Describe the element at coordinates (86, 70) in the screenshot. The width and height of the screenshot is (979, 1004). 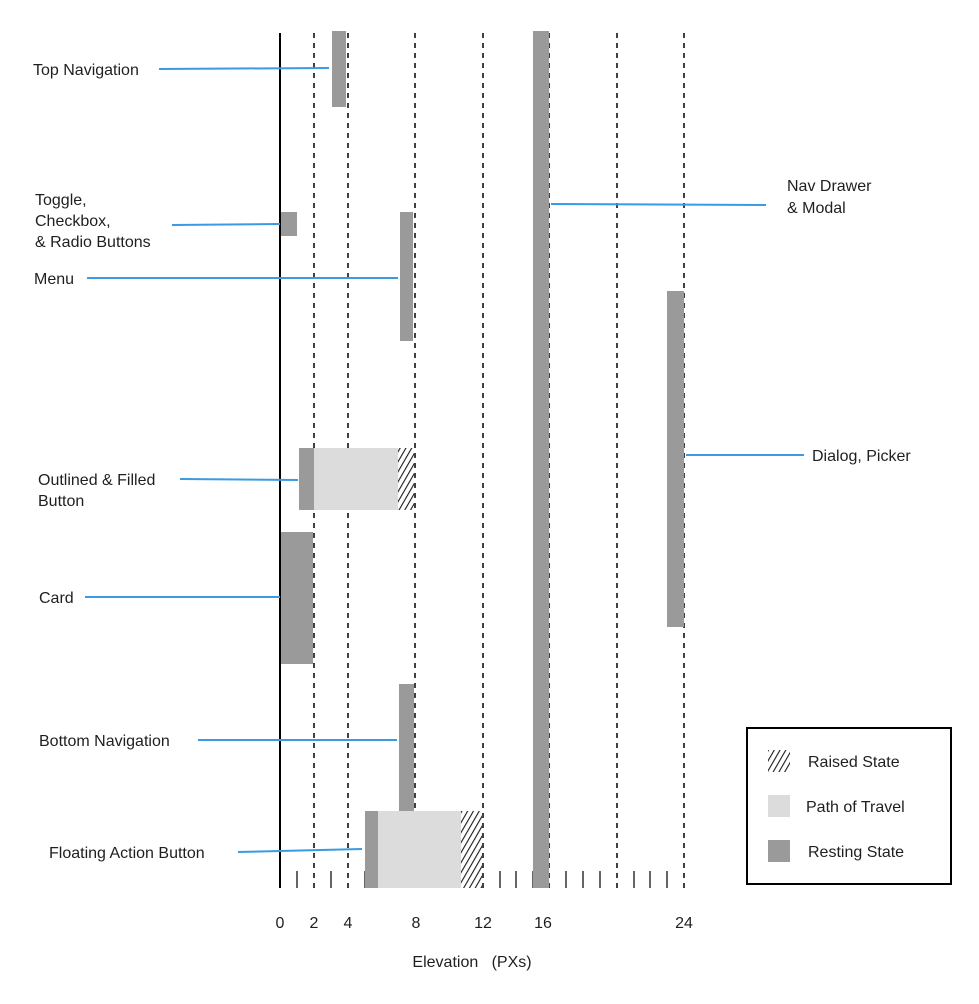
I see `component-label: Top Navigation` at that location.